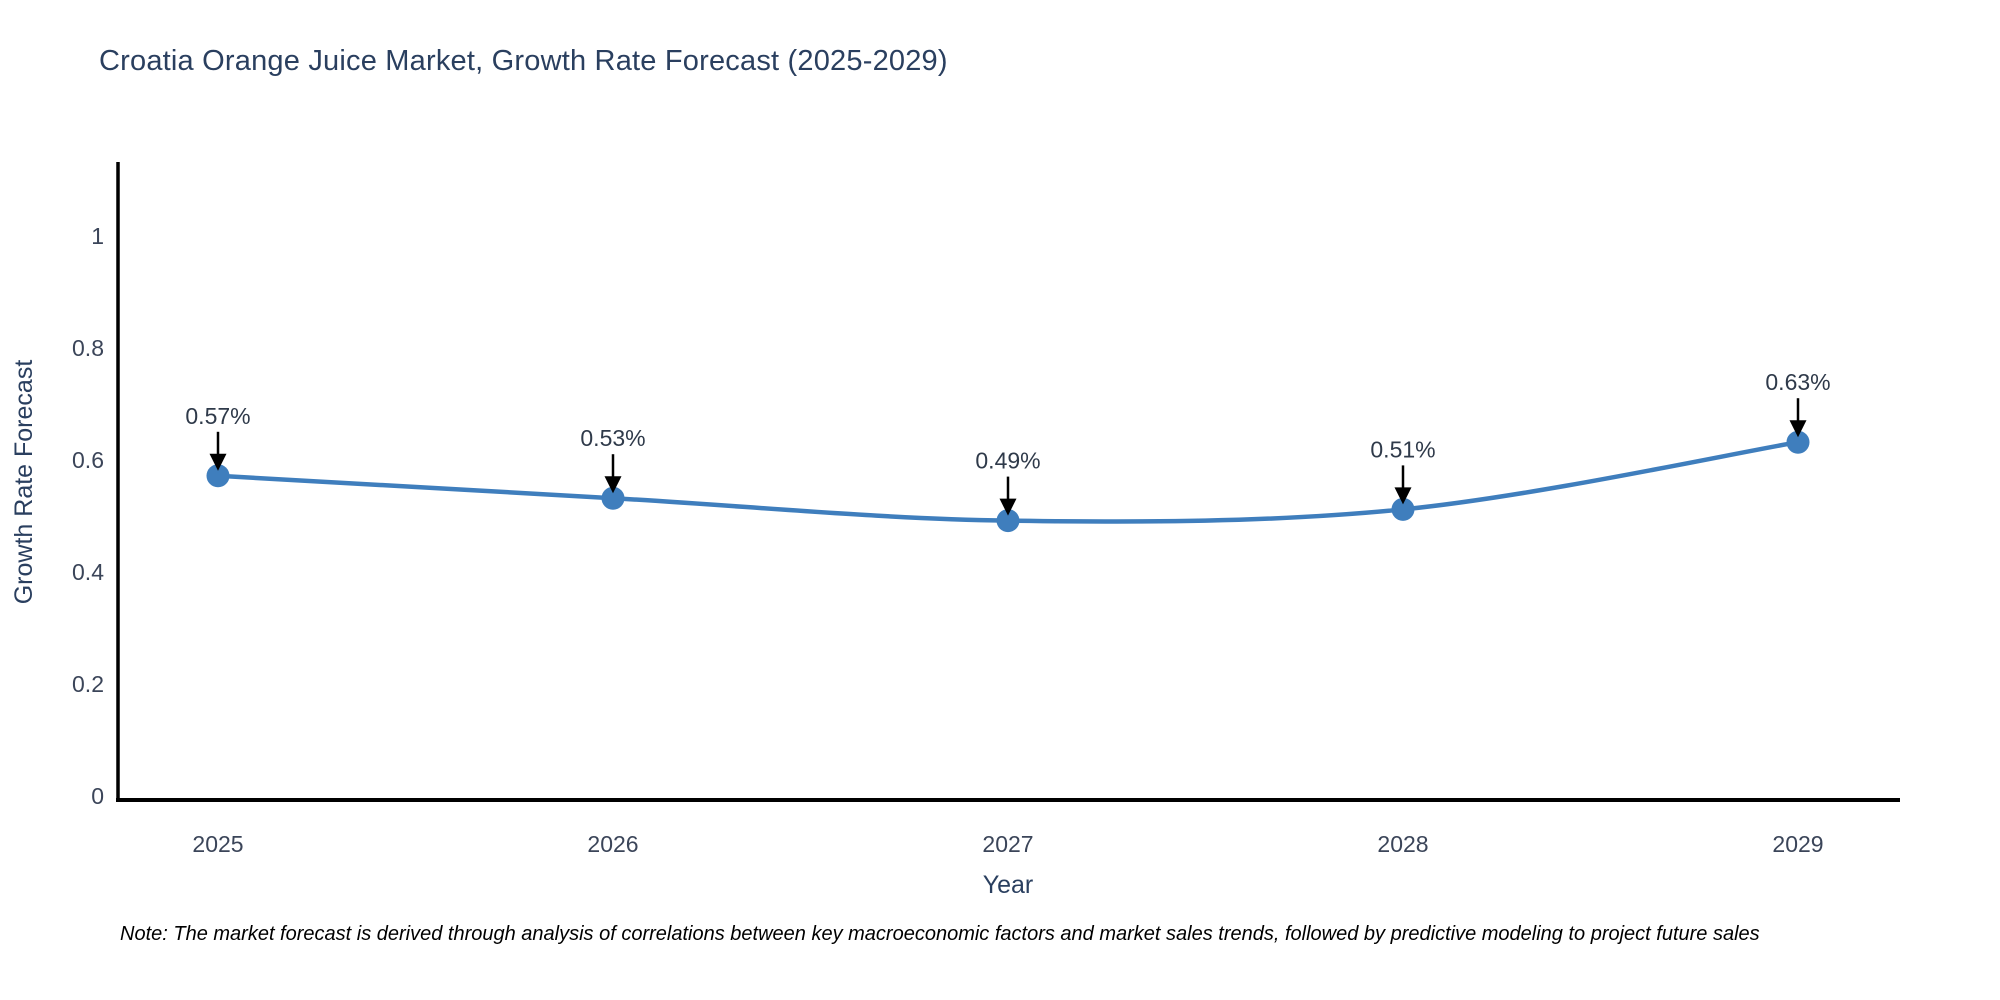 The width and height of the screenshot is (2000, 1000). I want to click on annotation-label: 0.49%, so click(1007, 461).